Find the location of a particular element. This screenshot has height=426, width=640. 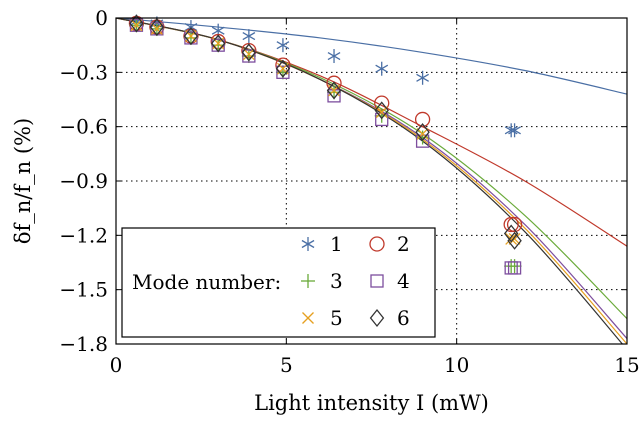

x-tick-label: 5 is located at coordinates (286, 365).